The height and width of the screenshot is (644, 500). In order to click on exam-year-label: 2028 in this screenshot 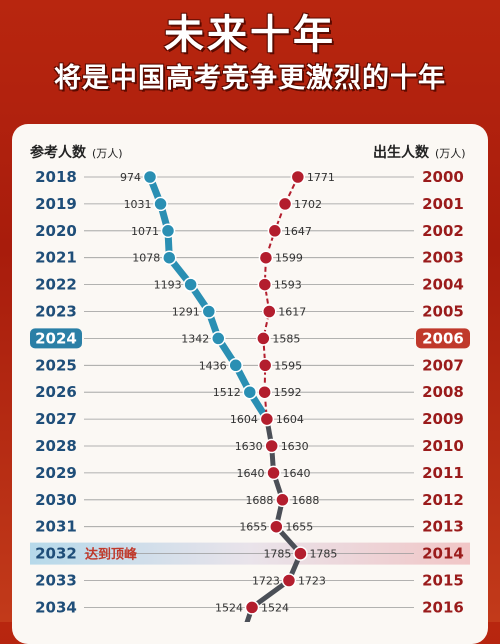, I will do `click(56, 446)`.